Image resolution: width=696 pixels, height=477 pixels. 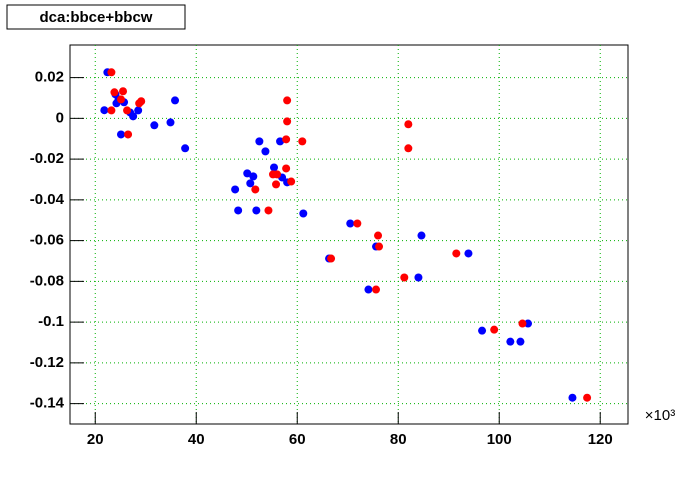 I want to click on x-multiplier: ×10³, so click(x=660, y=415).